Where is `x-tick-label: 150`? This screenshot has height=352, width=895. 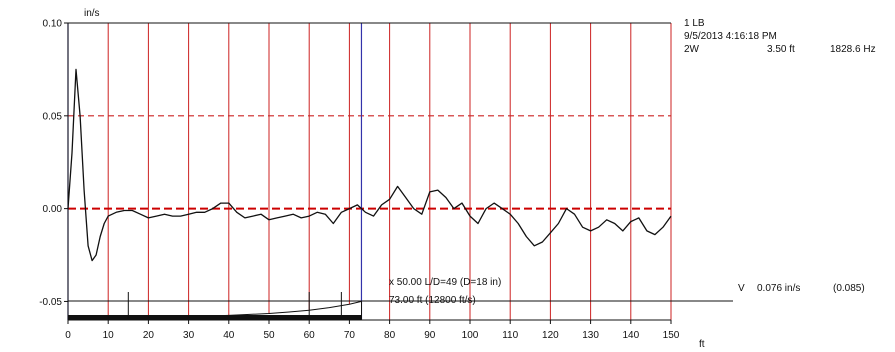 x-tick-label: 150 is located at coordinates (671, 335).